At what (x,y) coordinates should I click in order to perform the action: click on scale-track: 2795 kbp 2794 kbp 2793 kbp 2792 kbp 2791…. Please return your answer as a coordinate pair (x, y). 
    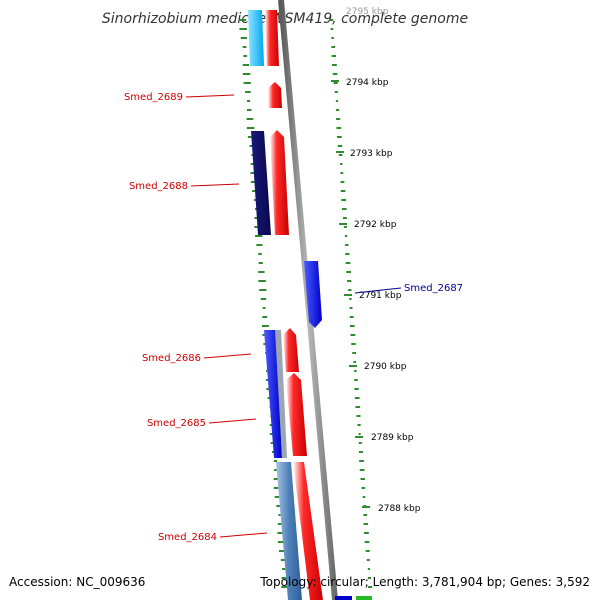
    Looking at the image, I should click on (376, 260).